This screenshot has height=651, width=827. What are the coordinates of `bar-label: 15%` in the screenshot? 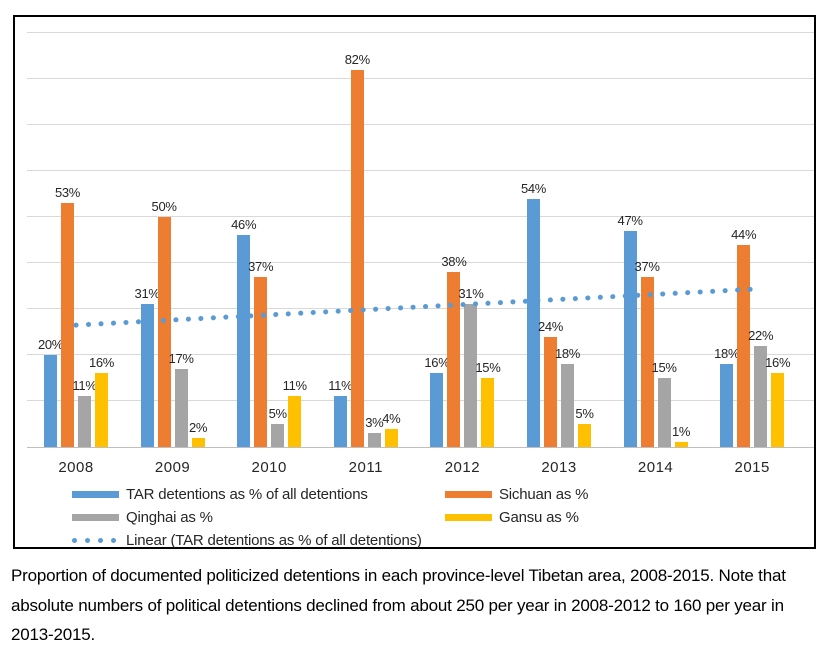 It's located at (664, 367).